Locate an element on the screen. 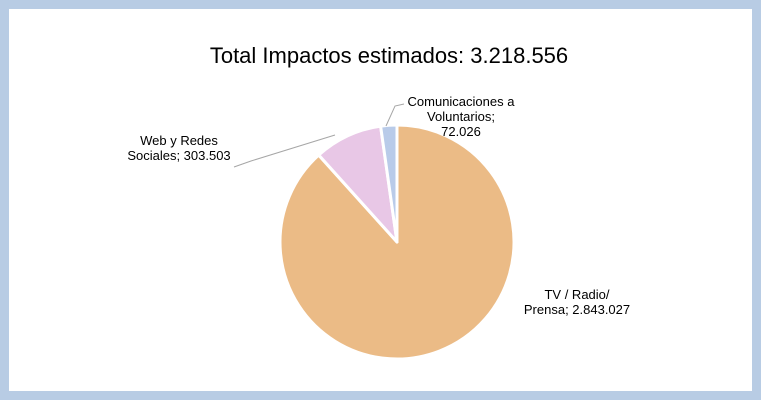 The image size is (761, 409). leader-lines is located at coordinates (319, 135).